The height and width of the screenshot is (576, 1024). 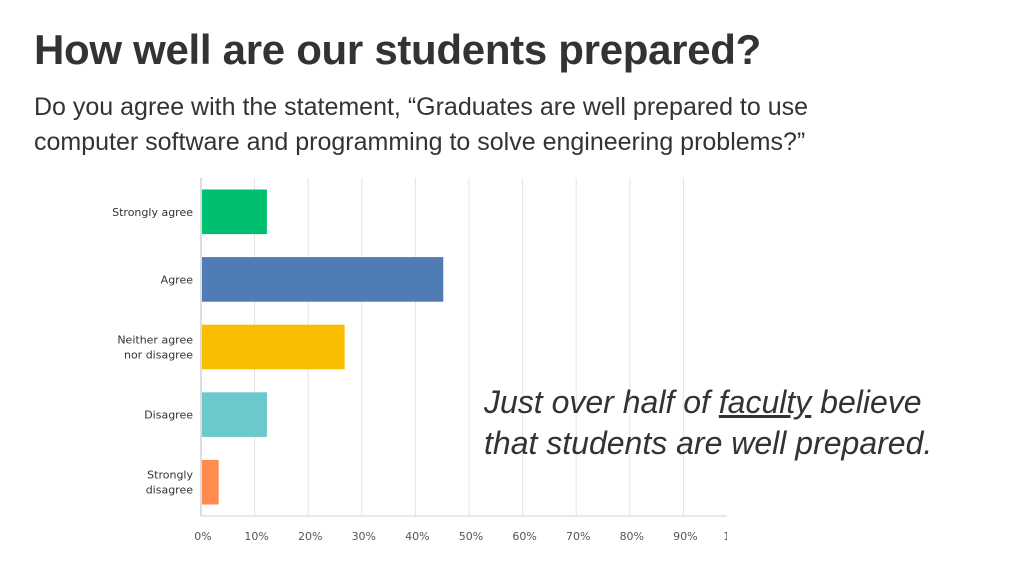 I want to click on category-label: disagree, so click(x=170, y=490).